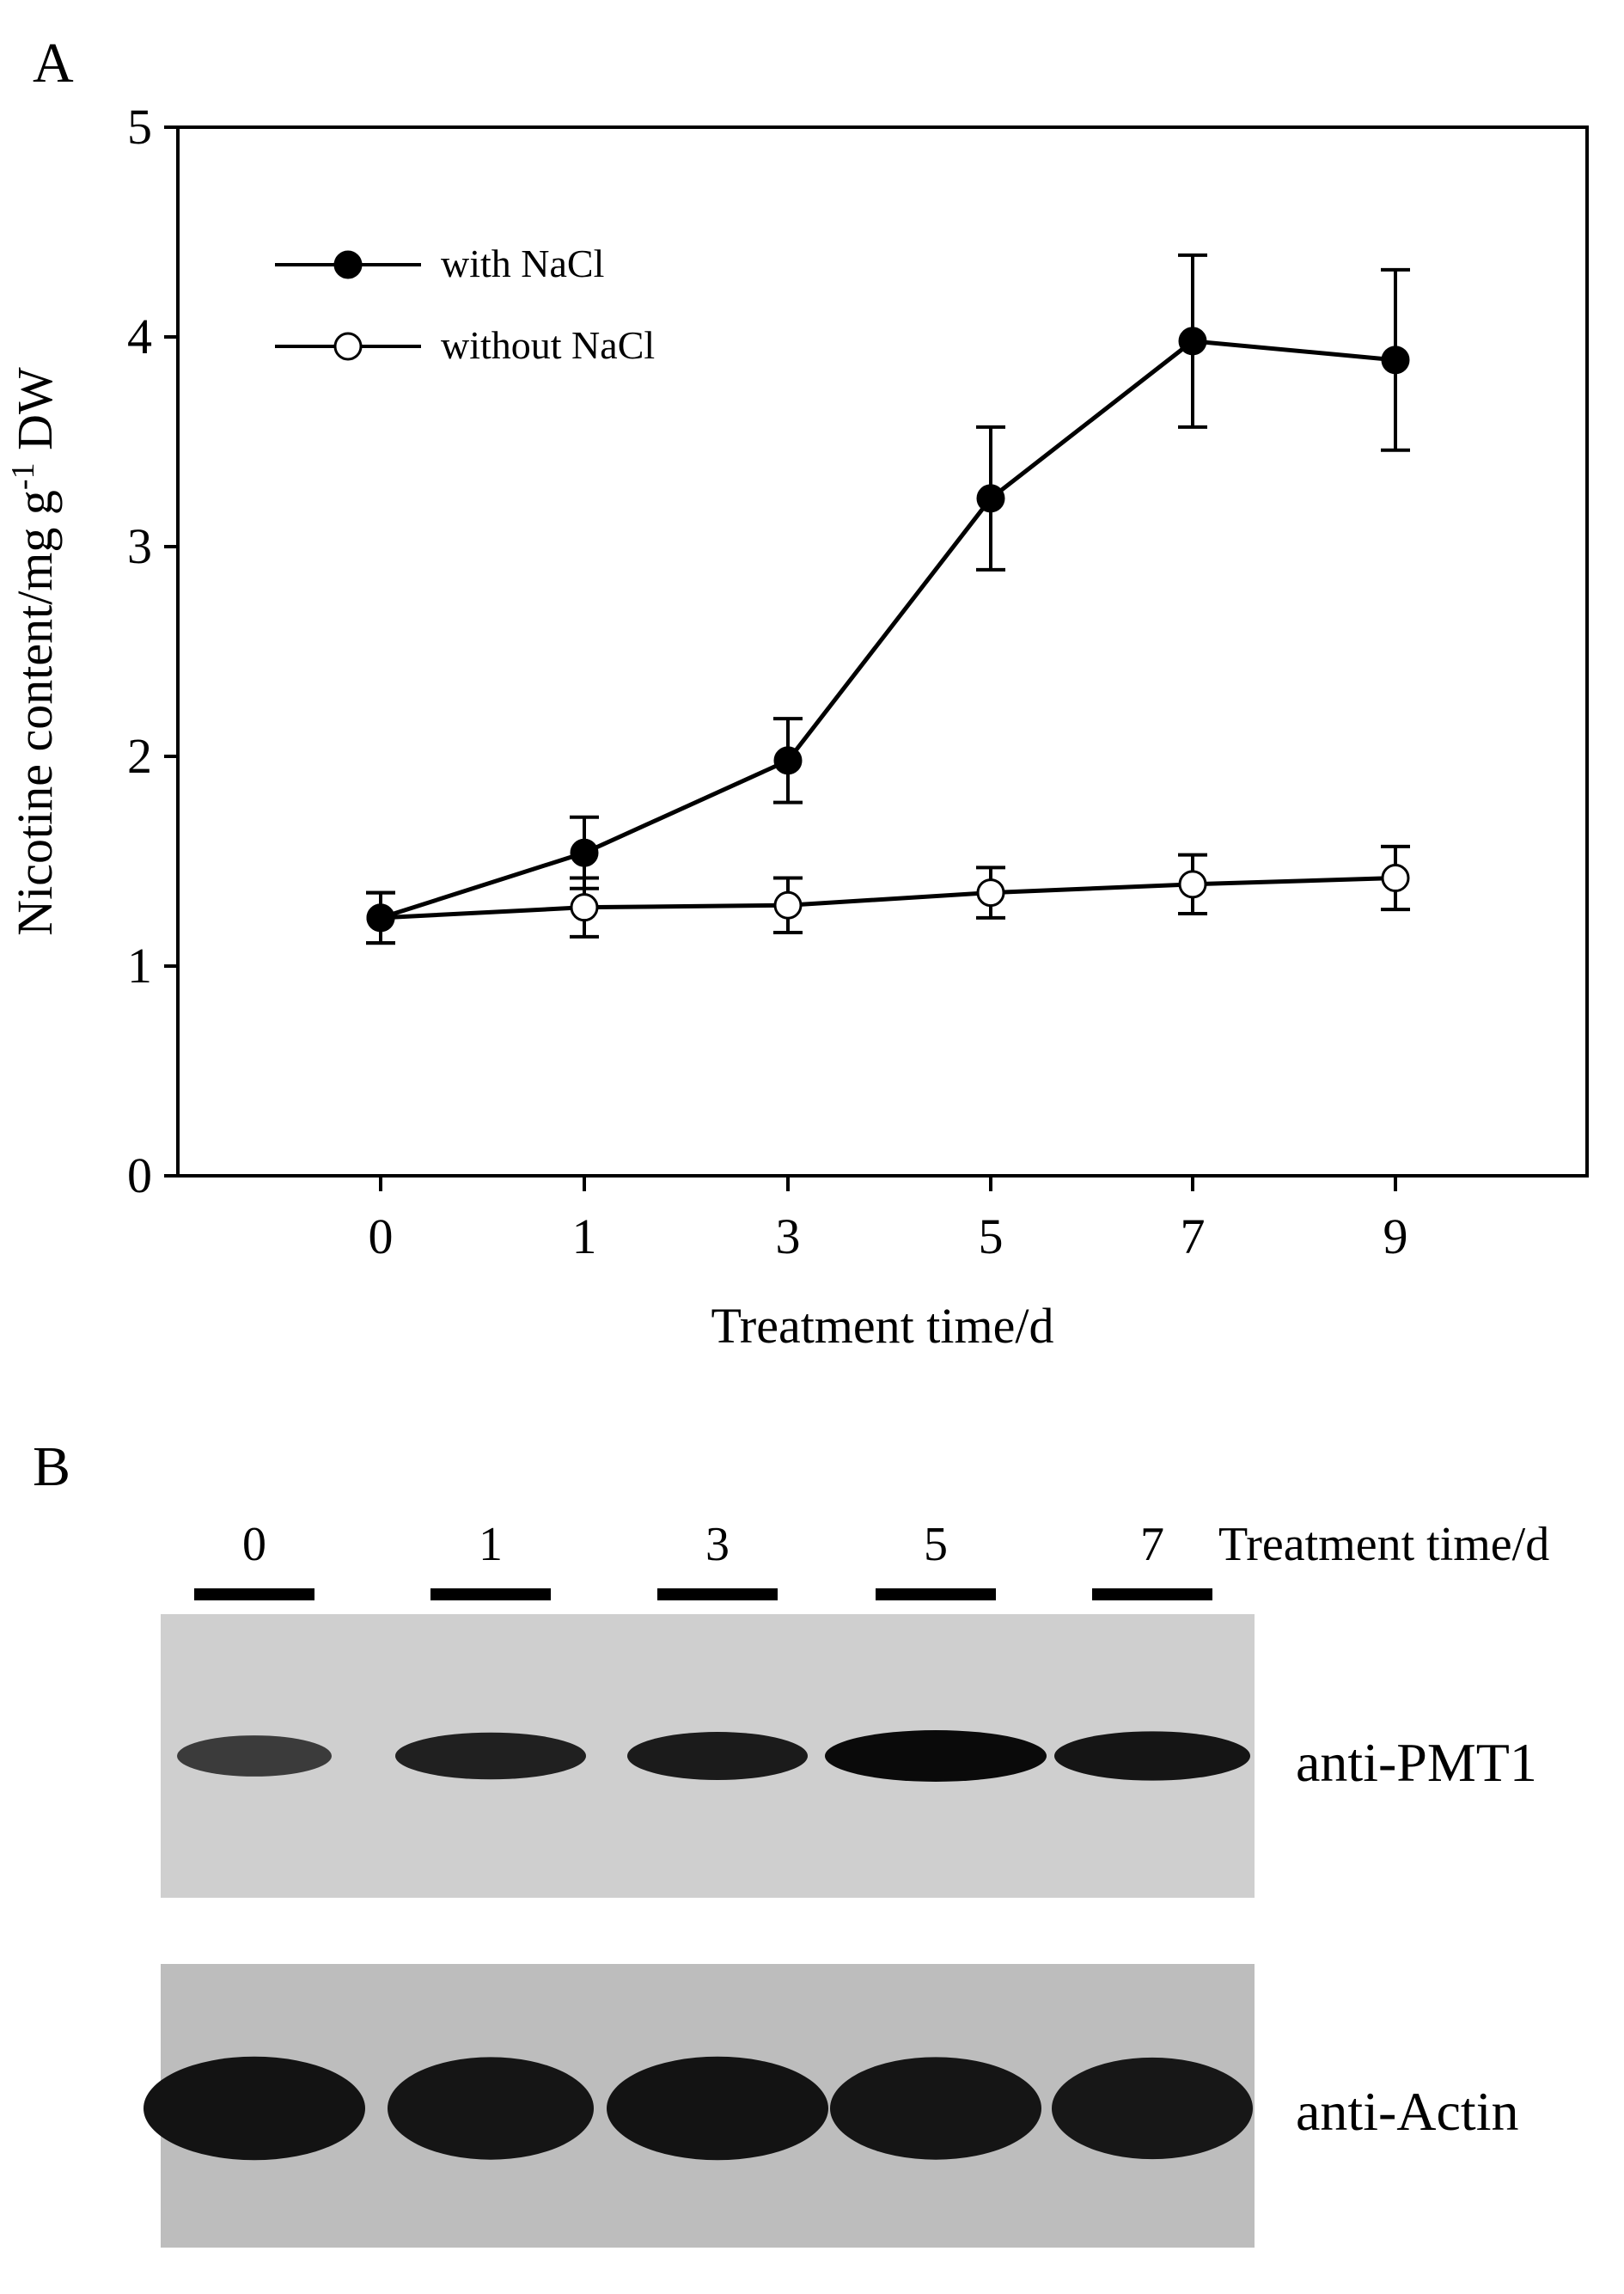 The image size is (1624, 2294). I want to click on y-axis-ticks: 0 1 2 3 4 5, so click(152, 651).